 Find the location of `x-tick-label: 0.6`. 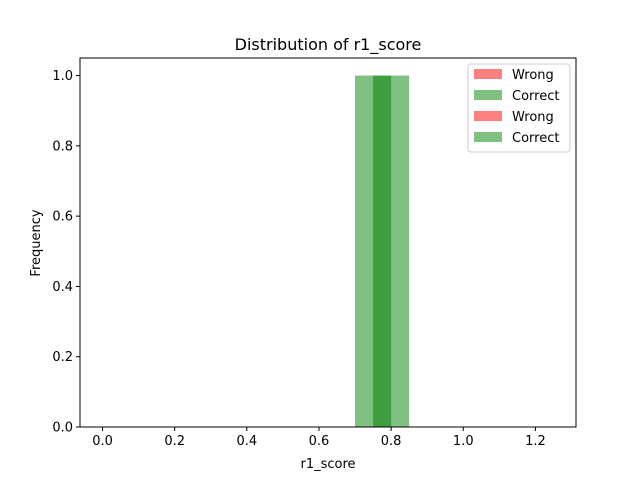

x-tick-label: 0.6 is located at coordinates (319, 441).